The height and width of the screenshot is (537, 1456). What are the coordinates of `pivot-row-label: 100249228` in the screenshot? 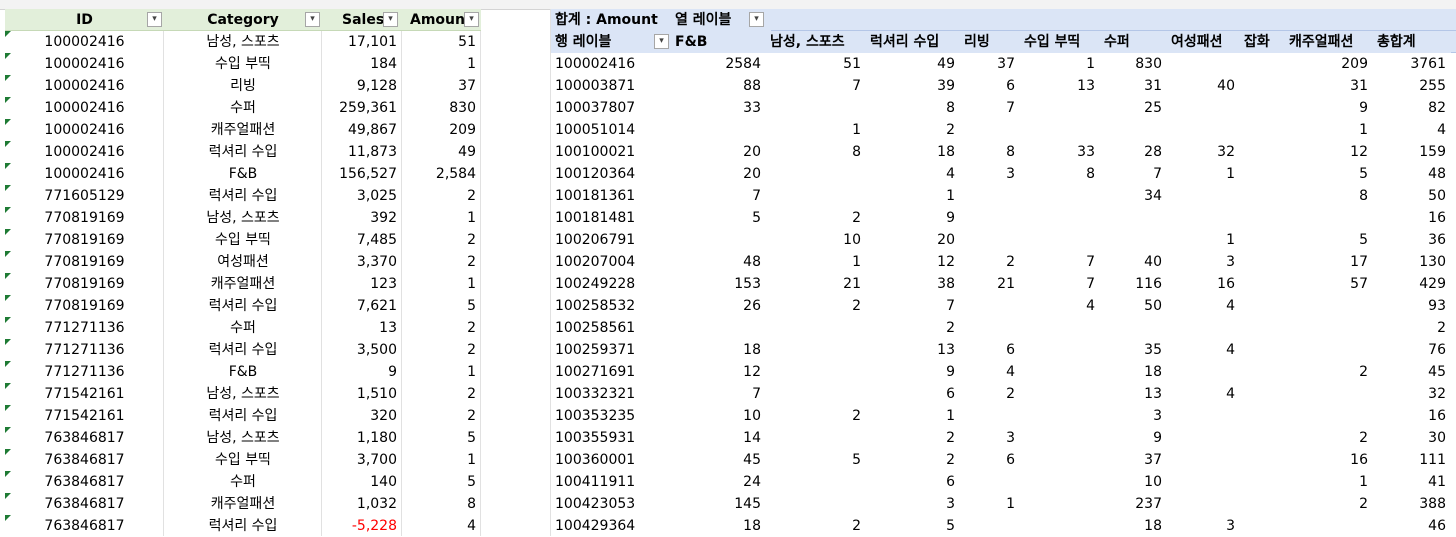 It's located at (595, 284).